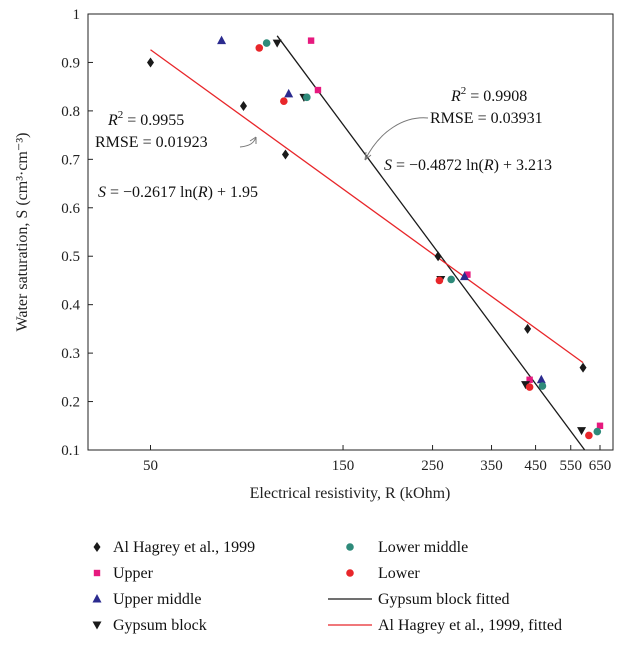 The width and height of the screenshot is (621, 646). What do you see at coordinates (70, 209) in the screenshot?
I see `y-tick-label: 0.6` at bounding box center [70, 209].